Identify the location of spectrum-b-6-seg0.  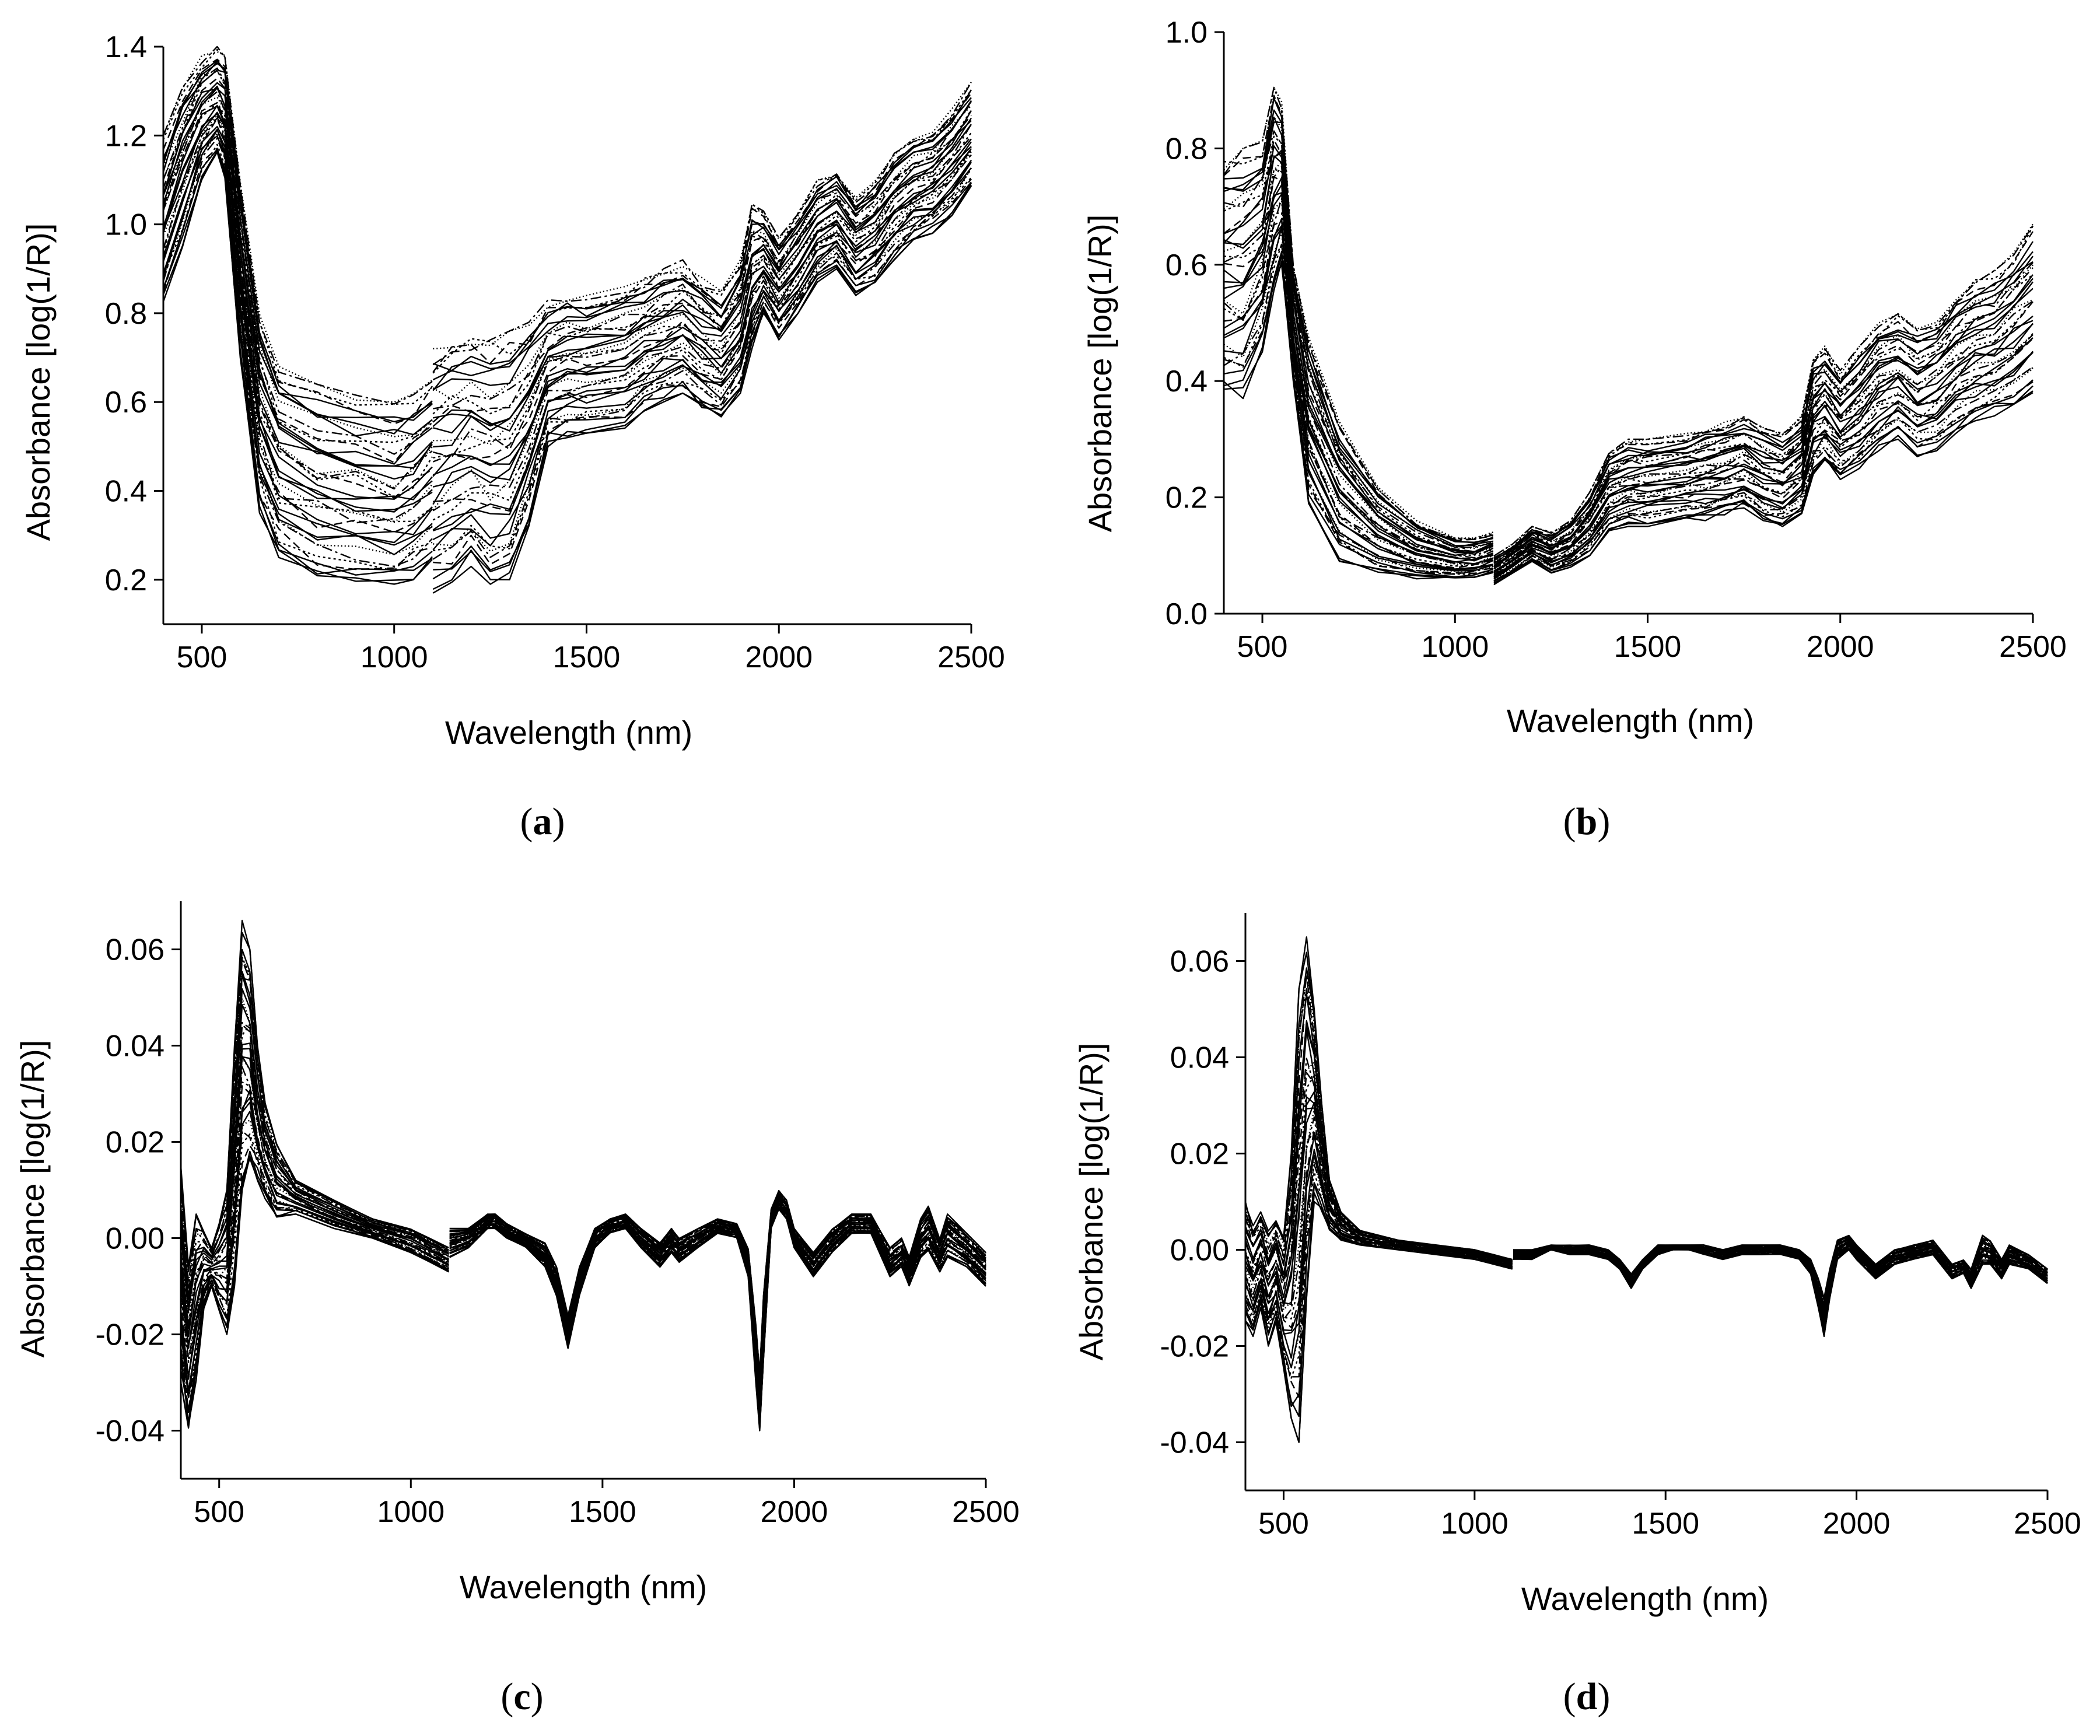
(1358, 409).